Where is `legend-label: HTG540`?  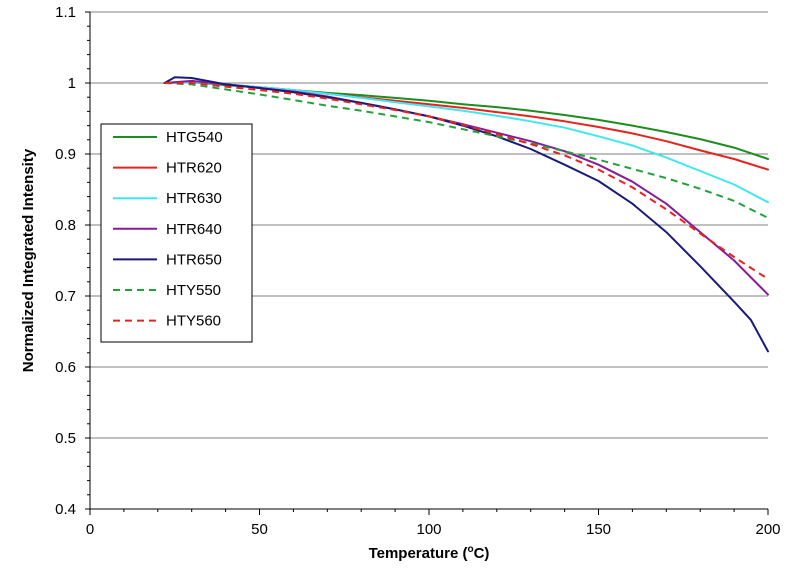 legend-label: HTG540 is located at coordinates (194, 137).